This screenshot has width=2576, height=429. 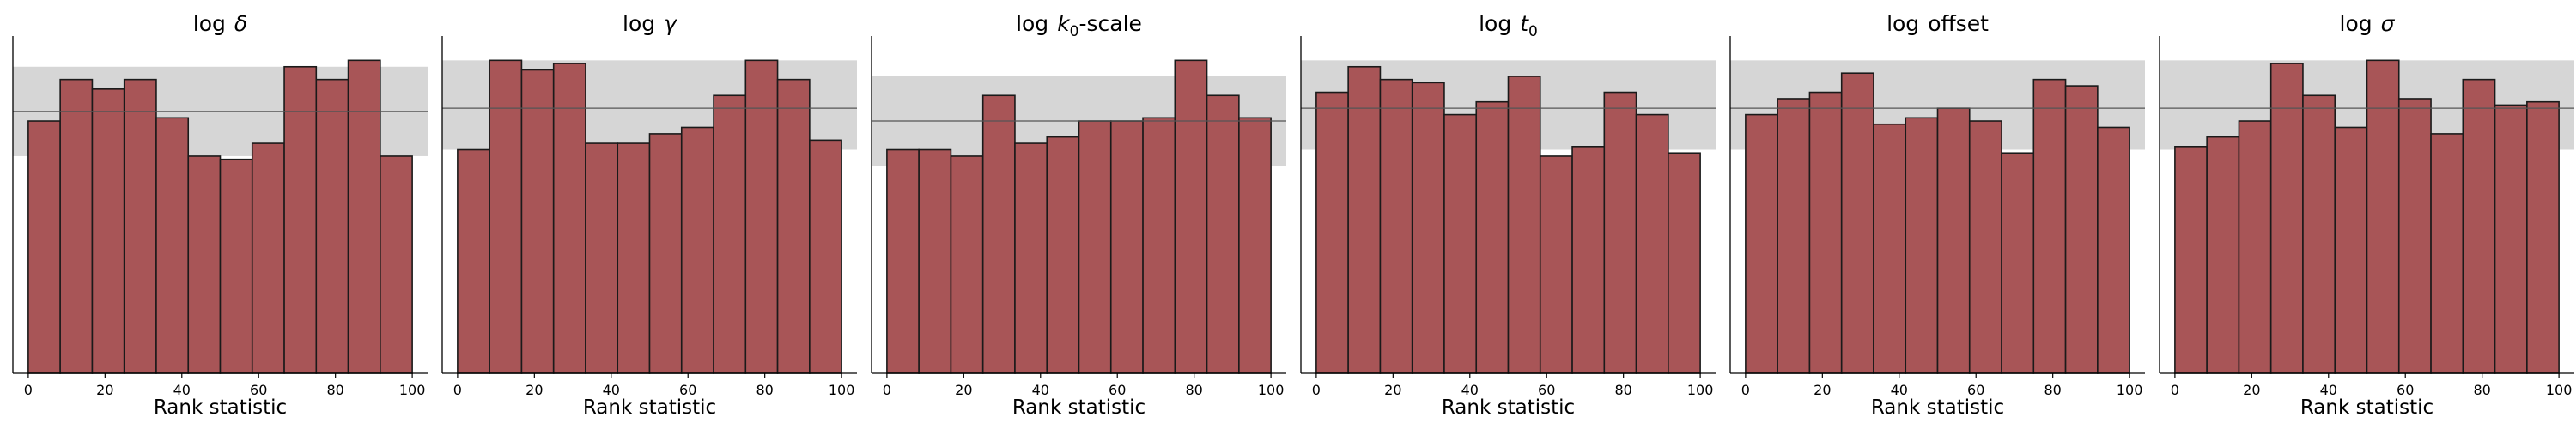 What do you see at coordinates (1064, 23) in the screenshot?
I see `title-symbol: k` at bounding box center [1064, 23].